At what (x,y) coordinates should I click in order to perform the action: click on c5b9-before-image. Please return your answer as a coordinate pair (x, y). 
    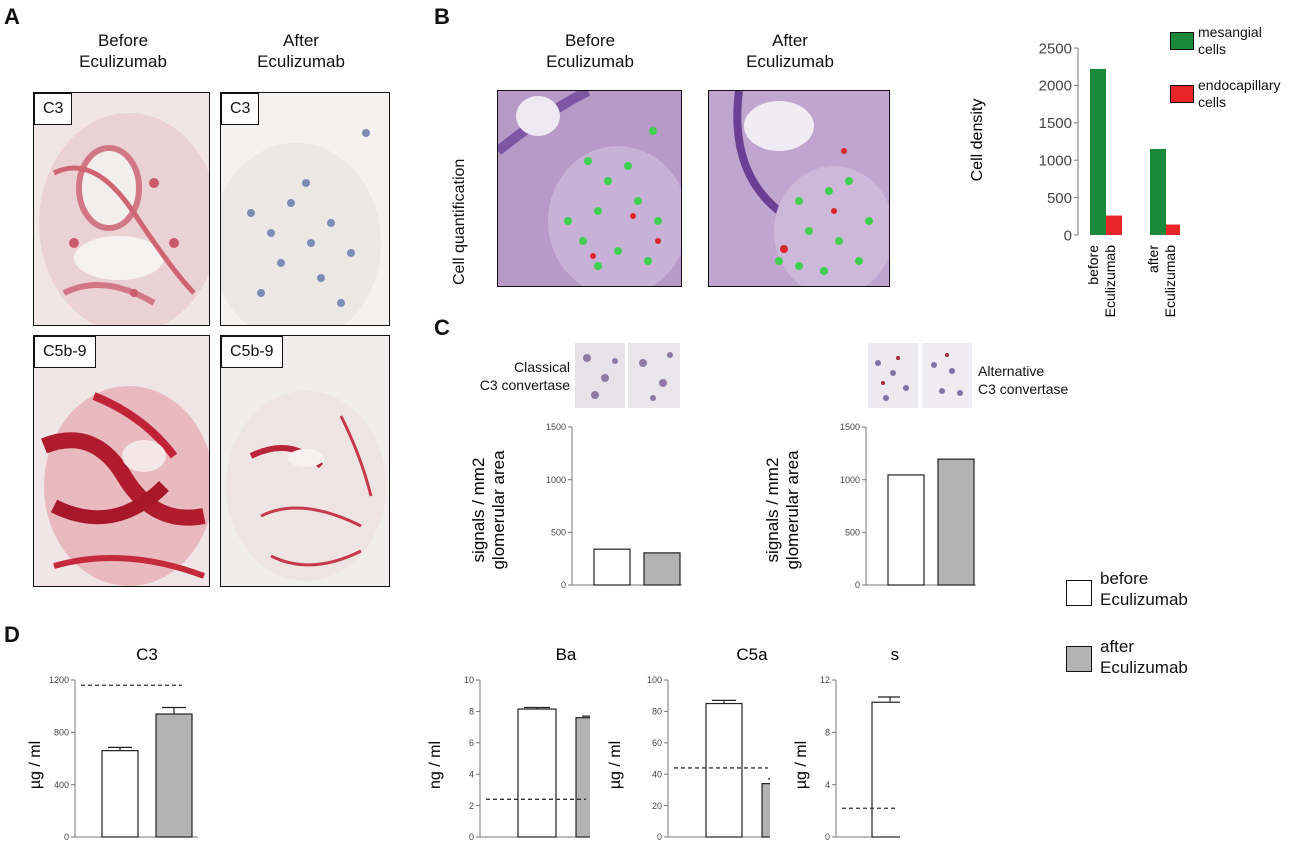
    Looking at the image, I should click on (121, 461).